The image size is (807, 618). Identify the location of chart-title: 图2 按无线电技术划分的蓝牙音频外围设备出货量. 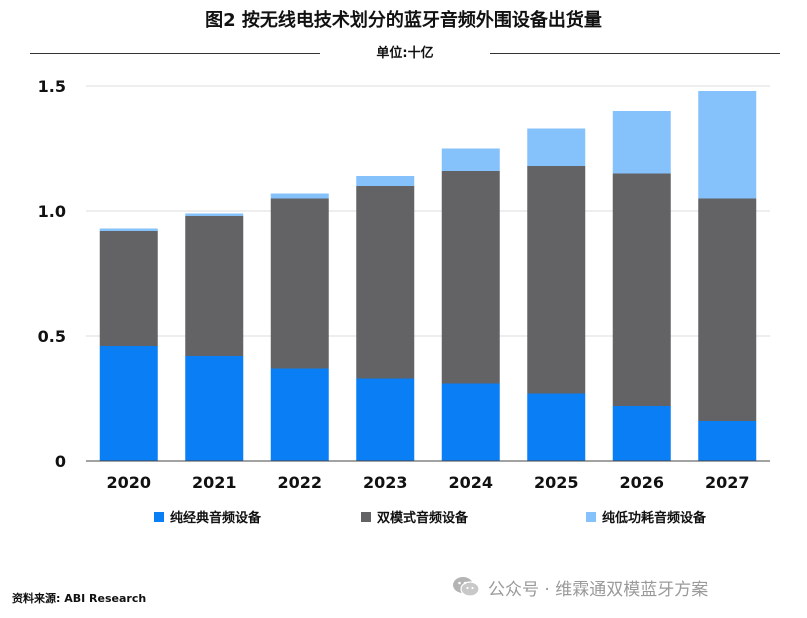
(403, 20).